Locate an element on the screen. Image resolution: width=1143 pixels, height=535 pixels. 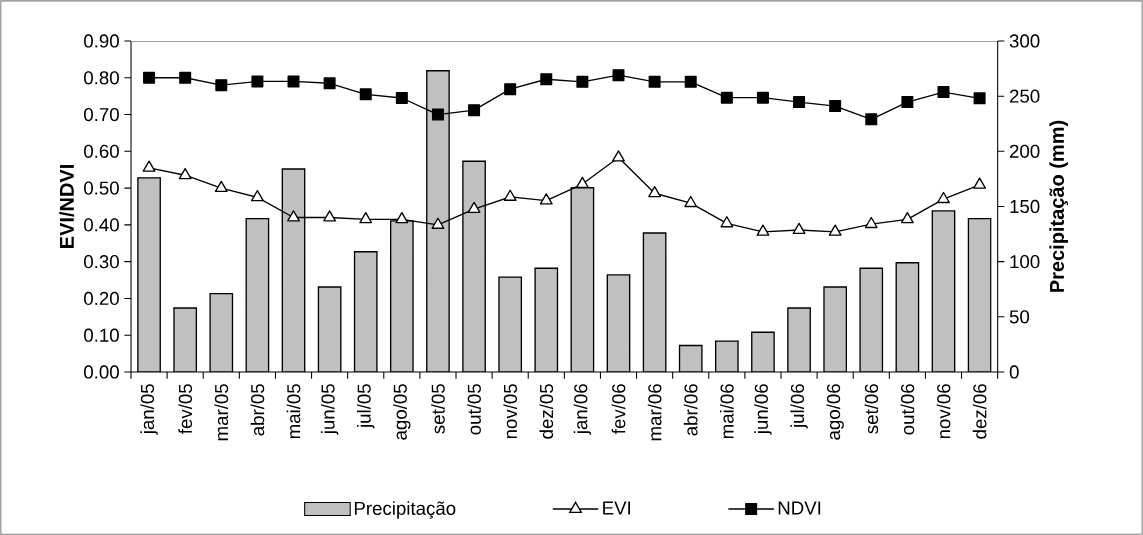
legend-label: EVI is located at coordinates (617, 508).